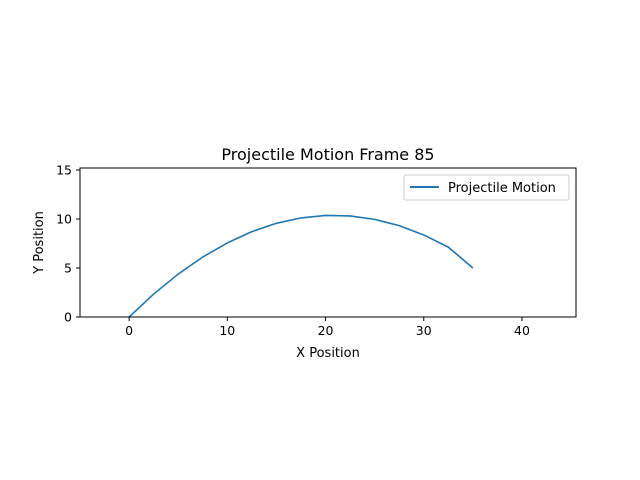 The image size is (640, 480). What do you see at coordinates (68, 317) in the screenshot?
I see `y-tick-label: 0` at bounding box center [68, 317].